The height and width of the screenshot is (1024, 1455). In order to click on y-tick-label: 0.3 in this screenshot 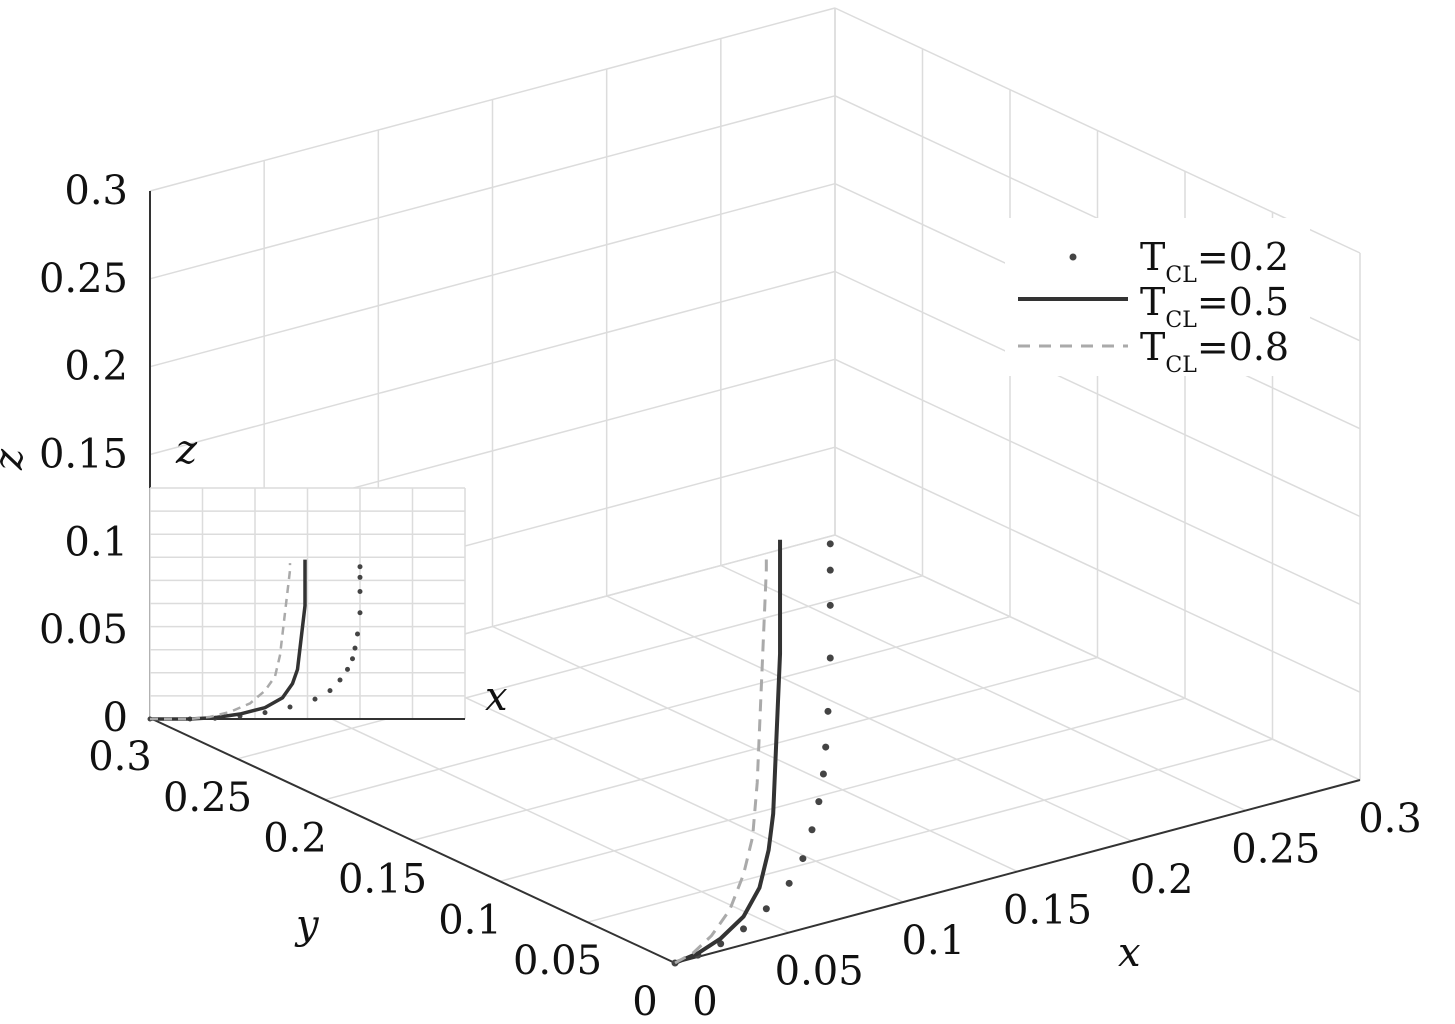, I will do `click(120, 757)`.